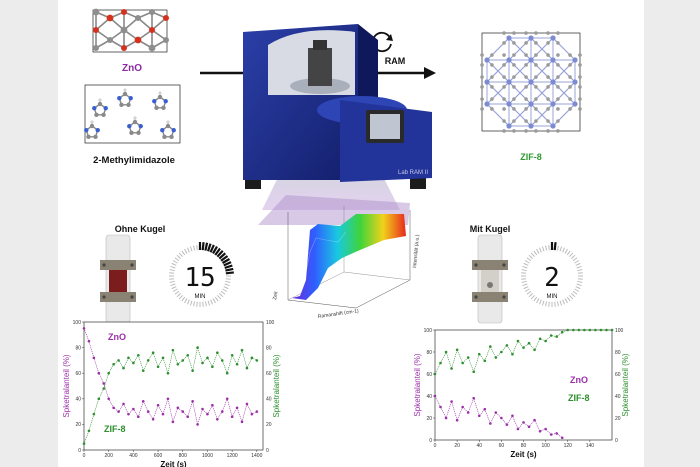 Image resolution: width=700 pixels, height=467 pixels. Describe the element at coordinates (269, 400) in the screenshot. I see `y2-tick-label: 40` at that location.